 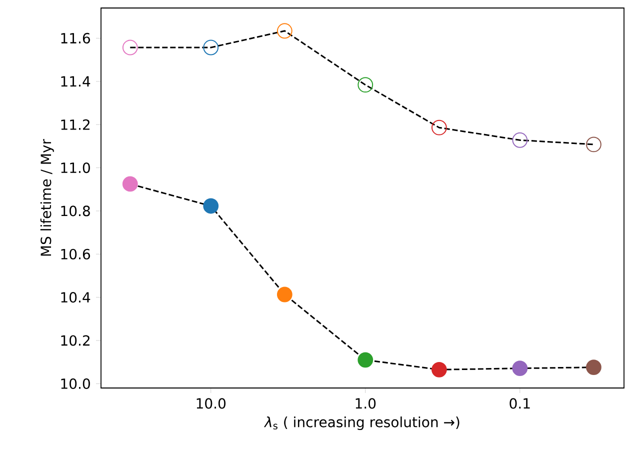 I want to click on y-tick-label: 10.8, so click(x=75, y=211).